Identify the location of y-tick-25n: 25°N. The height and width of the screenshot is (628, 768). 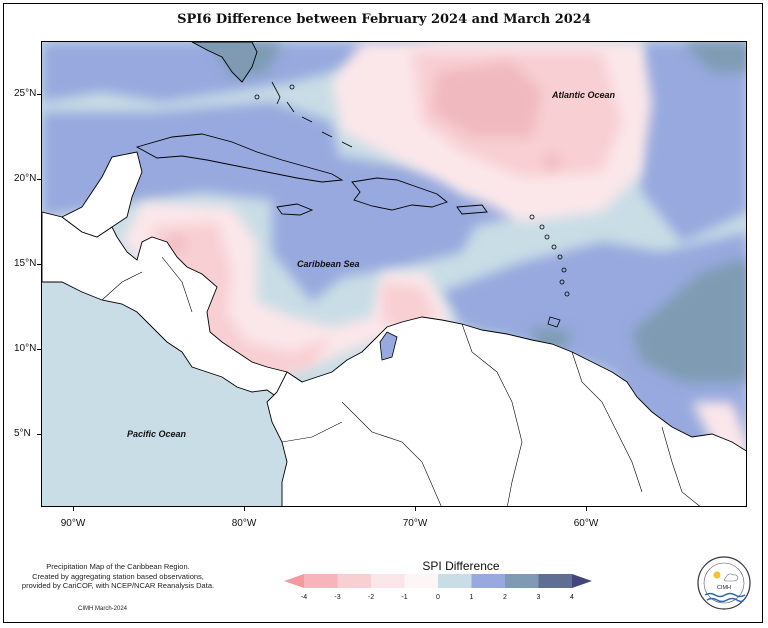
(25, 93).